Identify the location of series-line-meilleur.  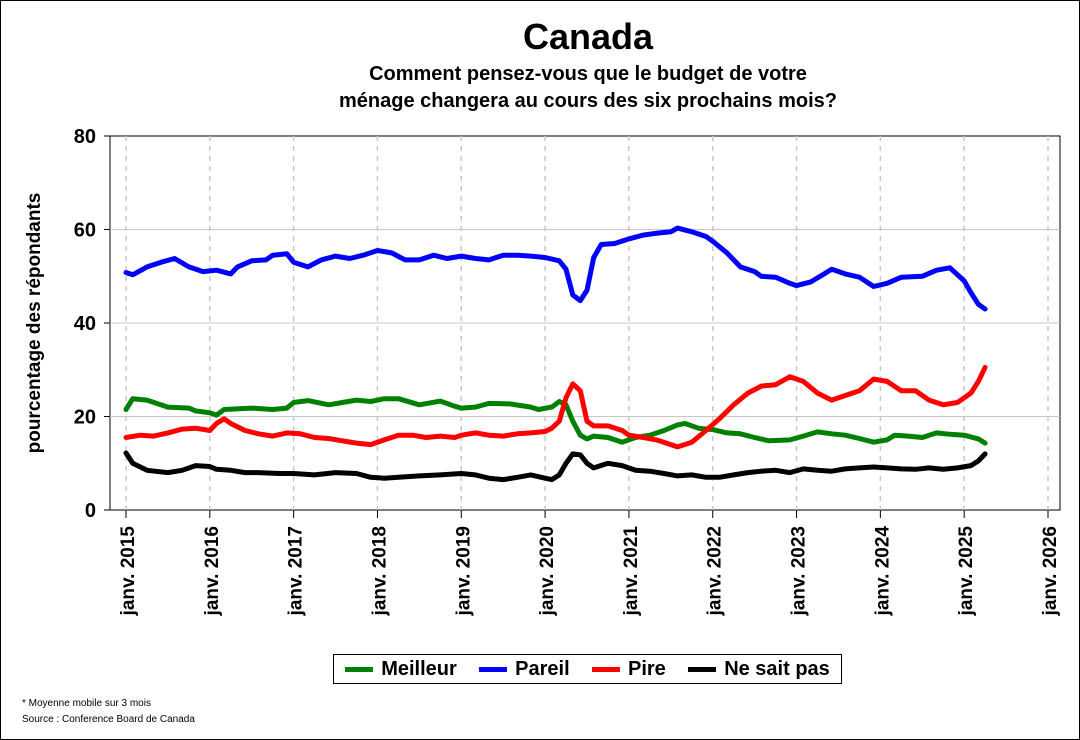
(555, 421).